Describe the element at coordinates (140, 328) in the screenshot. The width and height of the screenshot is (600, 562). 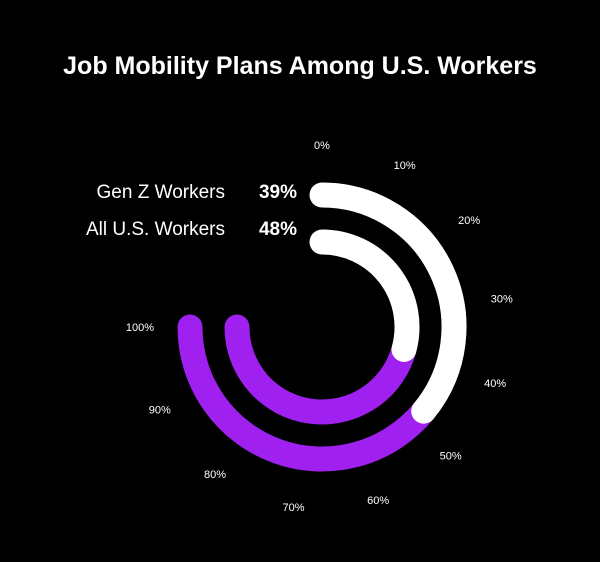
I see `tick-label: 100%` at that location.